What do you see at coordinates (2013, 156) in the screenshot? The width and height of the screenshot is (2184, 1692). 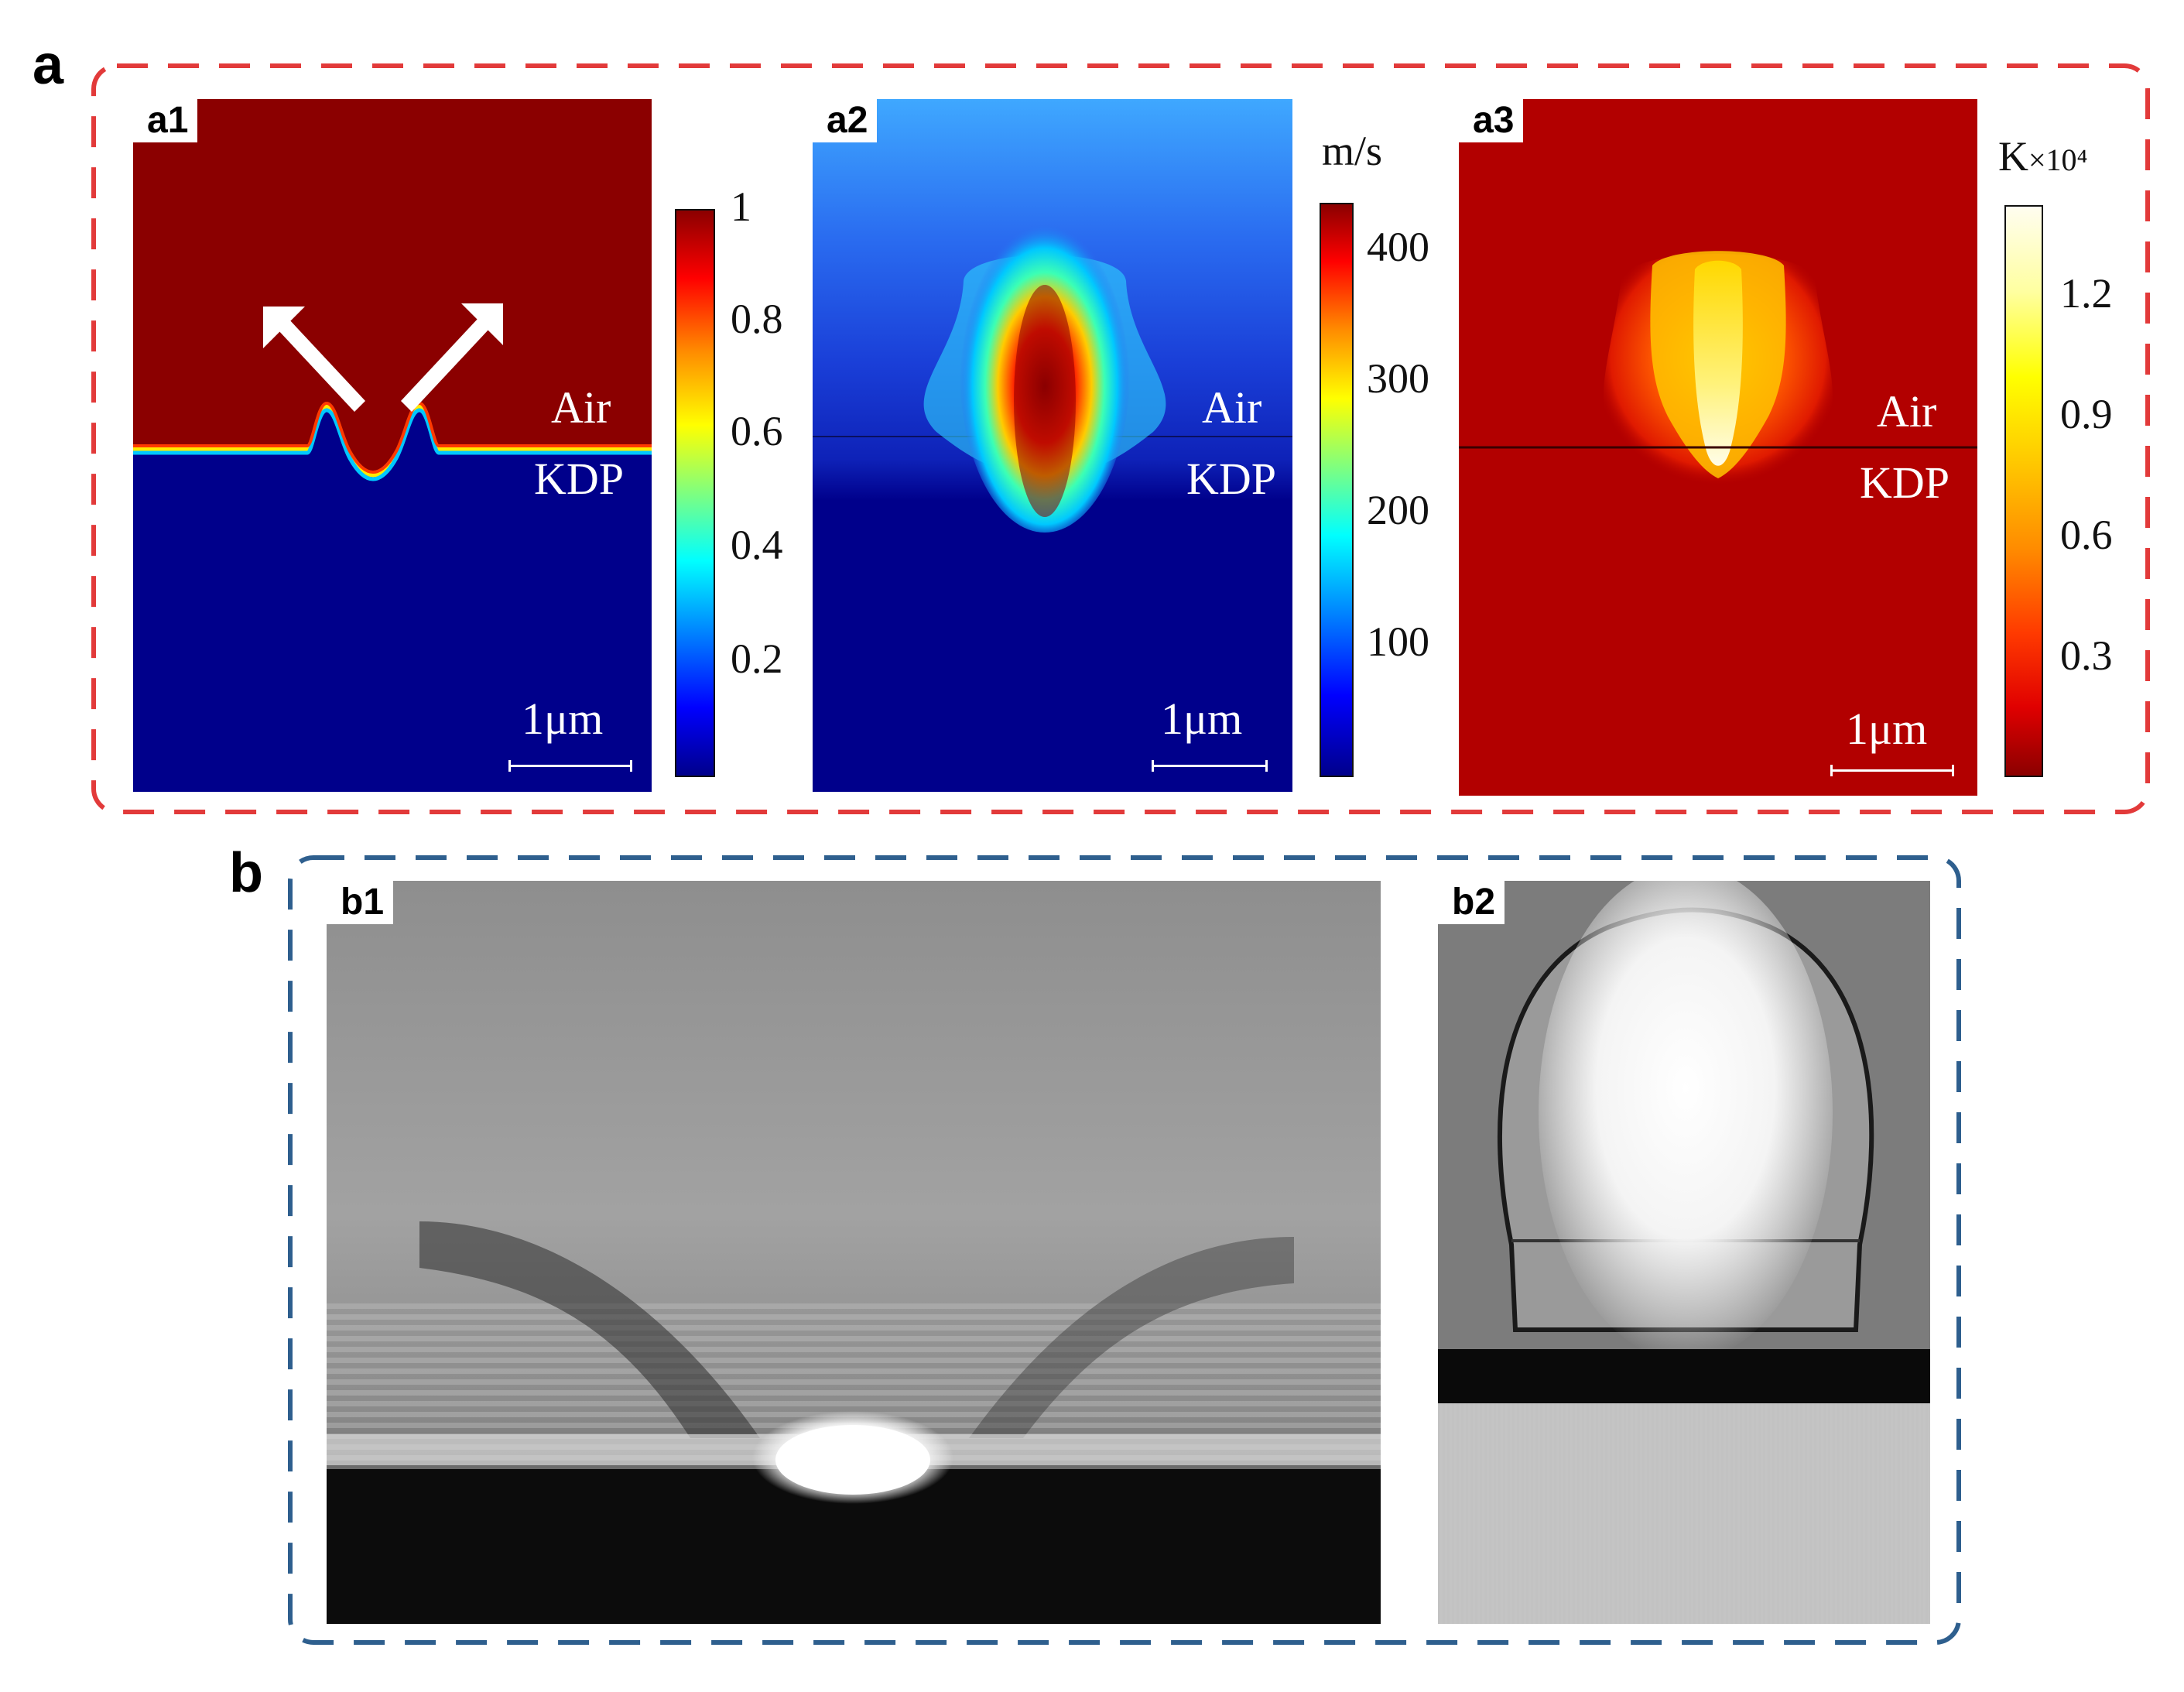 I see `a3-unit-symbol: K` at bounding box center [2013, 156].